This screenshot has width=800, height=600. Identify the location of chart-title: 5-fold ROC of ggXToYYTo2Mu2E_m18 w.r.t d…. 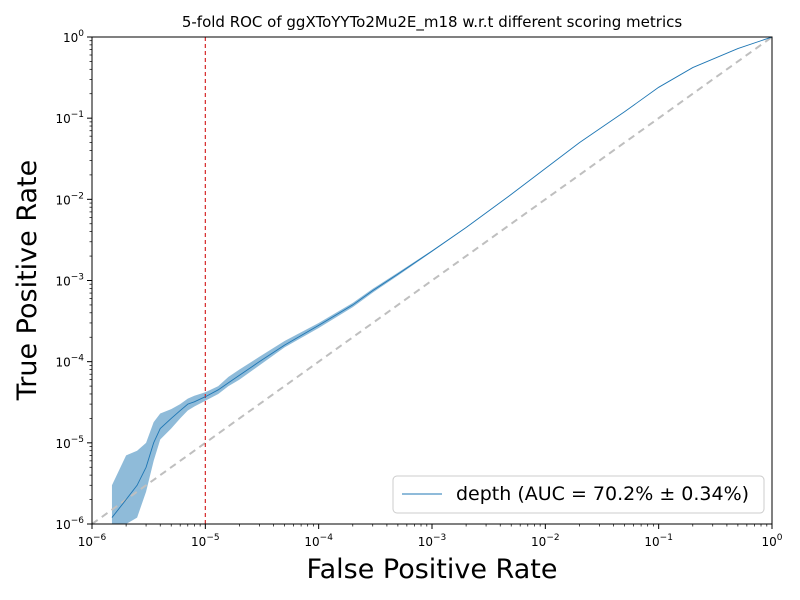
(432, 22).